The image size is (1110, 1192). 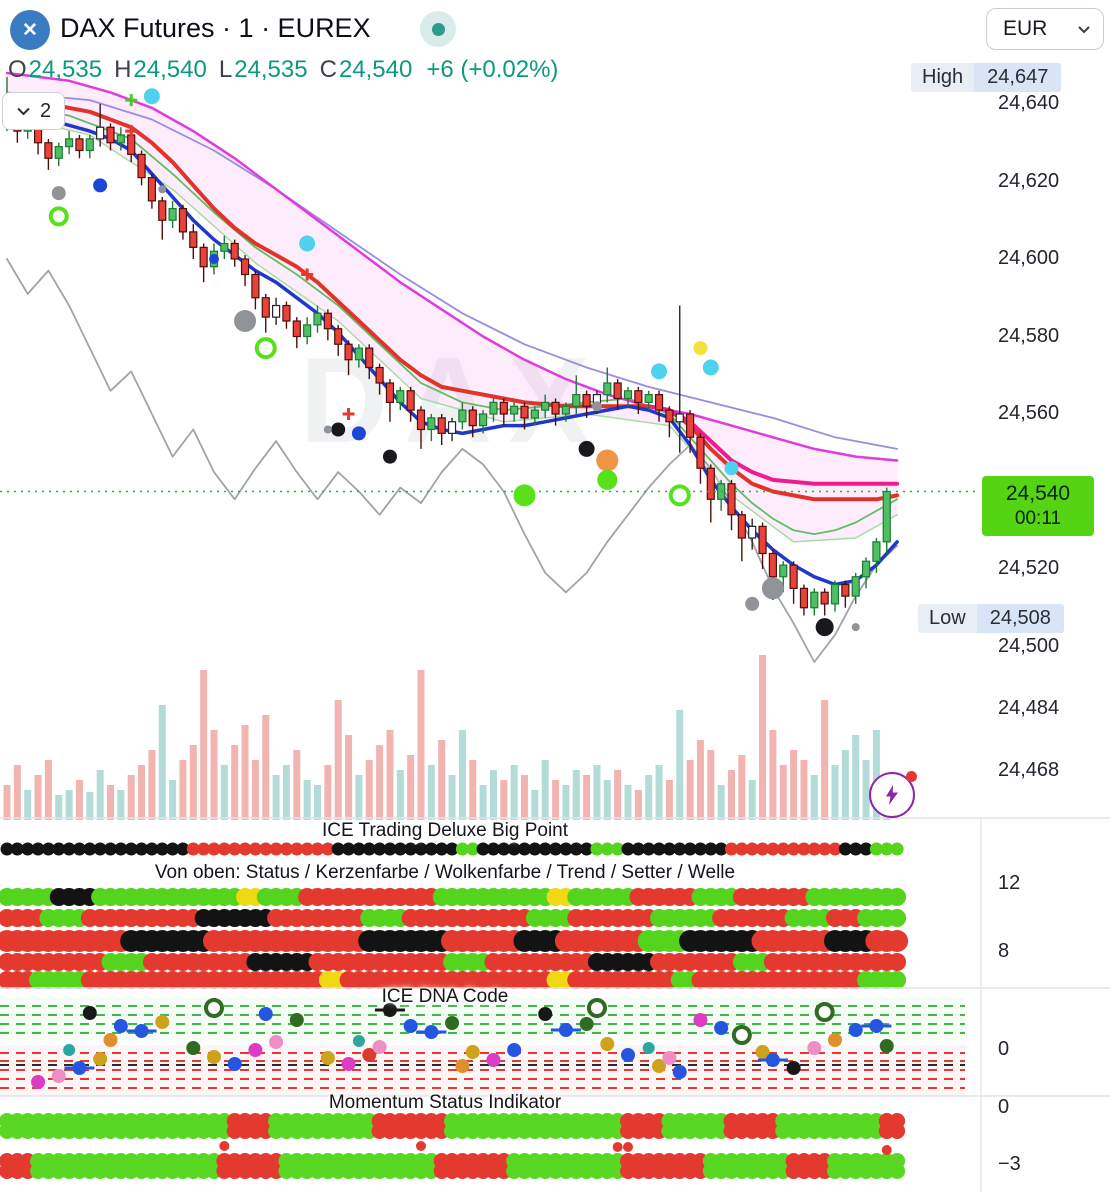 What do you see at coordinates (328, 69) in the screenshot?
I see `close-label: C` at bounding box center [328, 69].